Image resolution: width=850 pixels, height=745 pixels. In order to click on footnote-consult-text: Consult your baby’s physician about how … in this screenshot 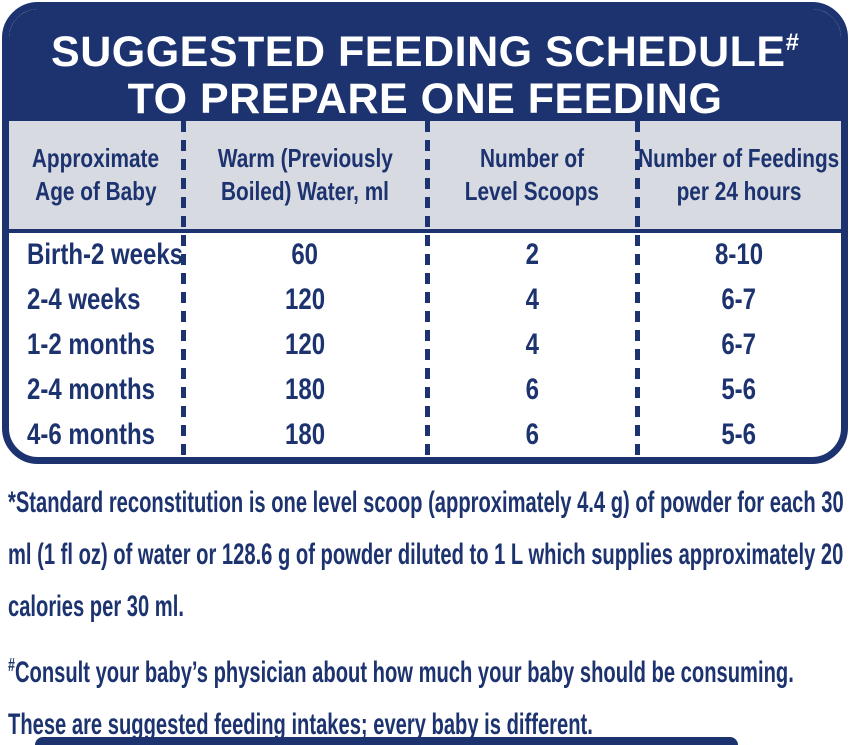, I will do `click(401, 698)`.